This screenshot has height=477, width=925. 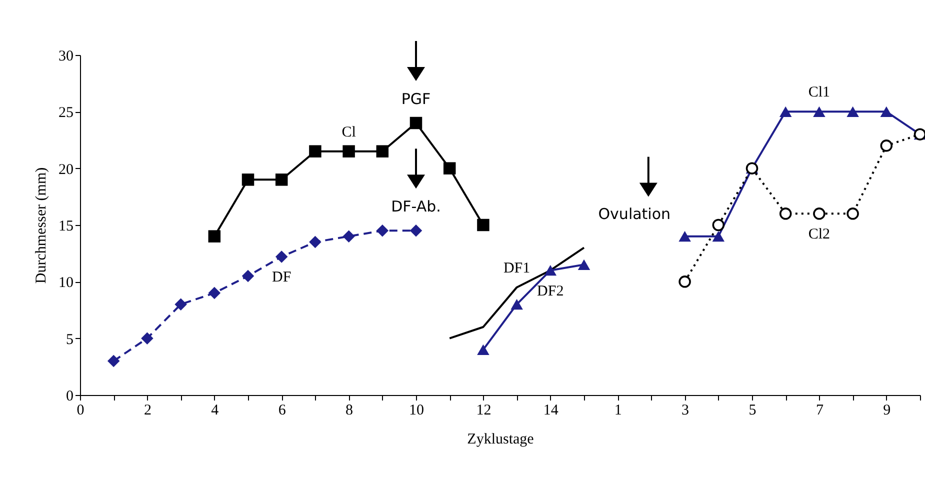 What do you see at coordinates (516, 268) in the screenshot?
I see `series-label: DF1` at bounding box center [516, 268].